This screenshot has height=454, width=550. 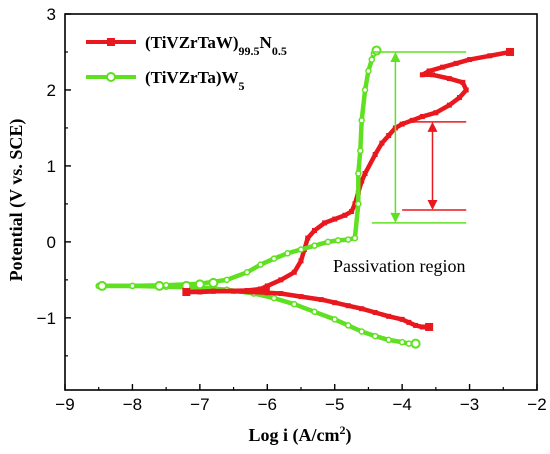 What do you see at coordinates (51, 14) in the screenshot?
I see `y-tick-label: 3` at bounding box center [51, 14].